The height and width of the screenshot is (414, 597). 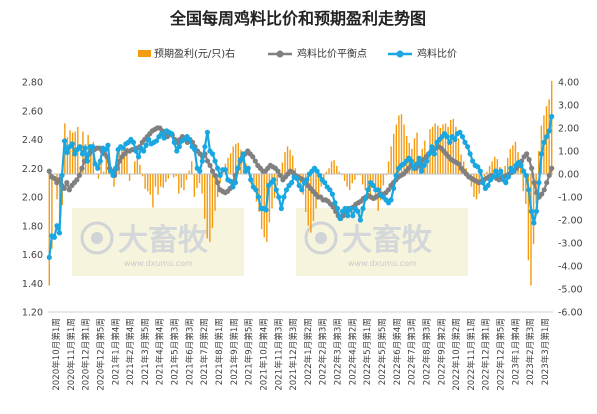 I want to click on left-axis-tick-label: 2.00, so click(x=32, y=198).